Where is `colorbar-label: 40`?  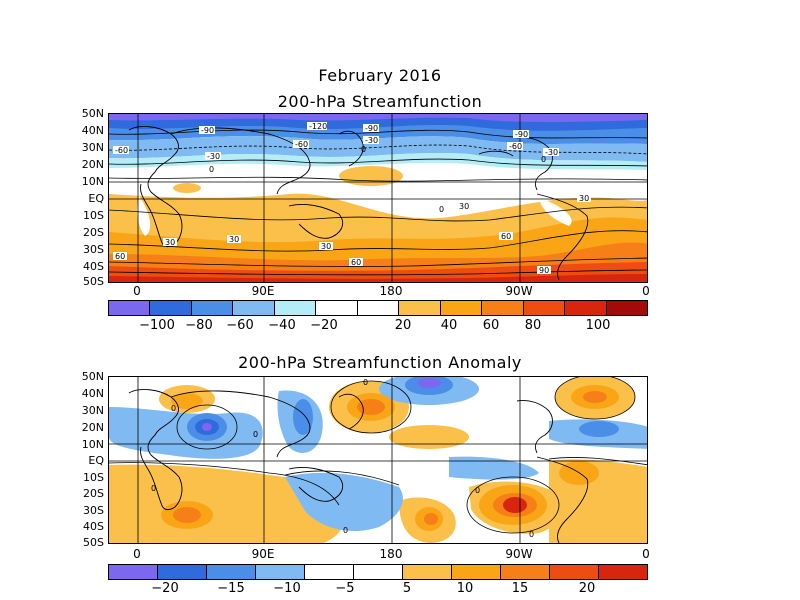 colorbar-label: 40 is located at coordinates (449, 325).